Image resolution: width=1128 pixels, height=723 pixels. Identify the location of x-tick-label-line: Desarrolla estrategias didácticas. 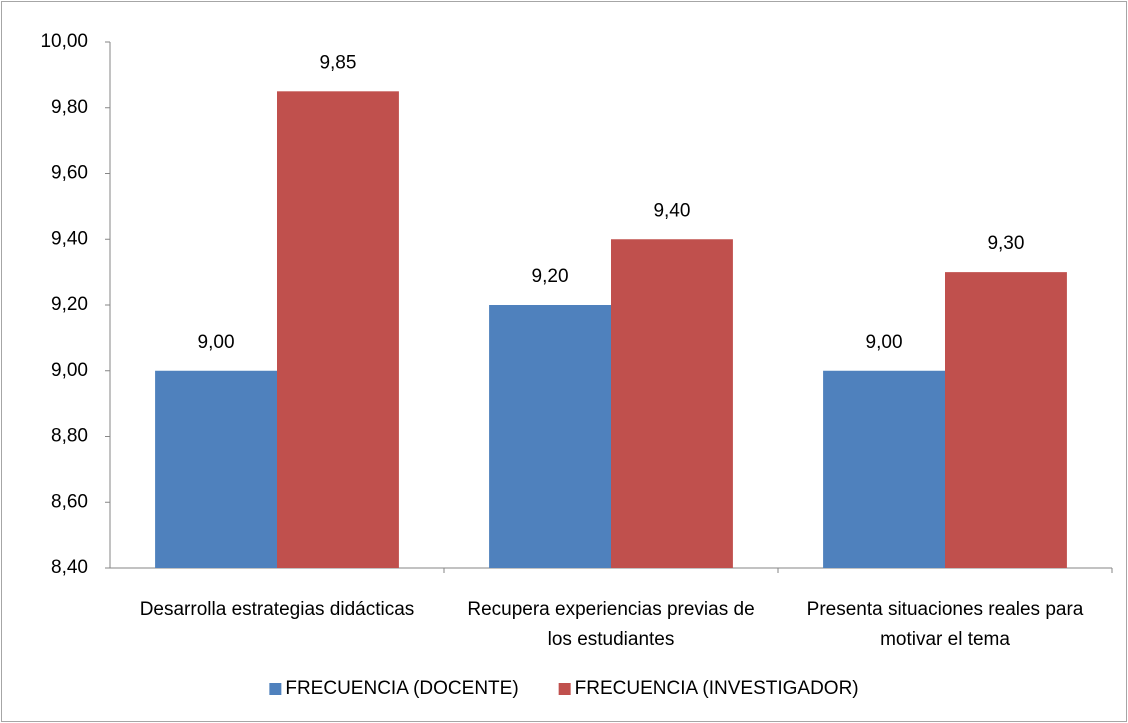
(277, 609).